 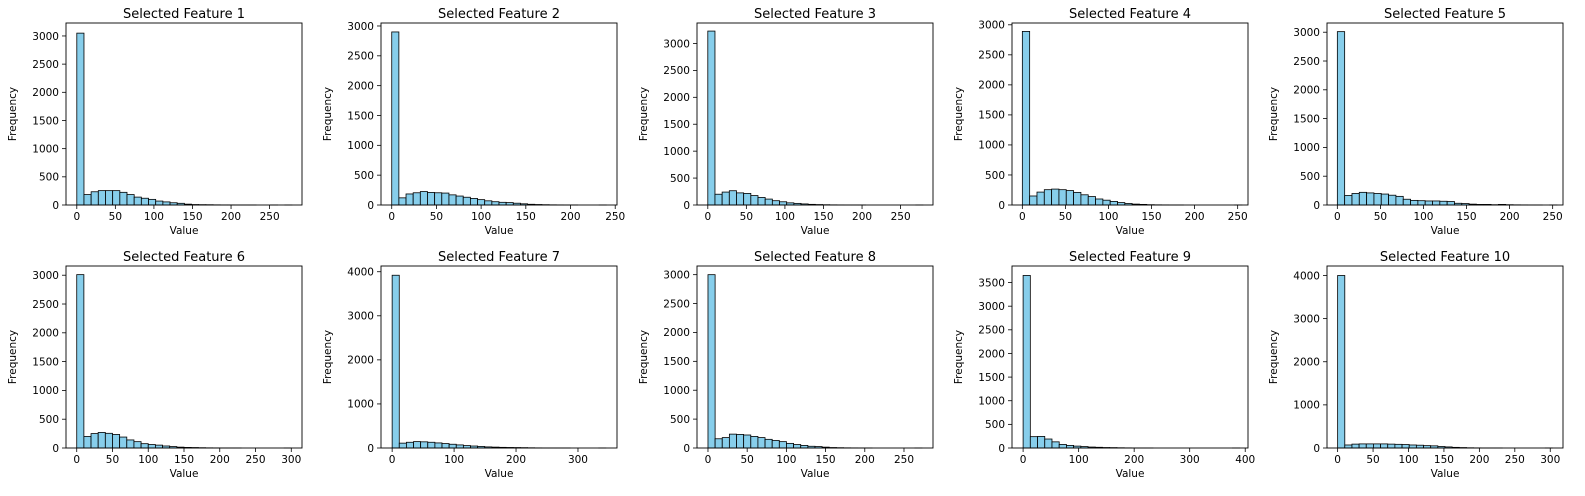 I want to click on chart-title: Selected Feature 7, so click(x=499, y=257).